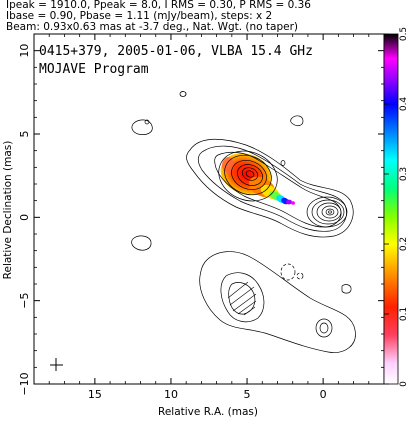 This screenshot has width=409, height=424. I want to click on x-tick-label: 5, so click(247, 394).